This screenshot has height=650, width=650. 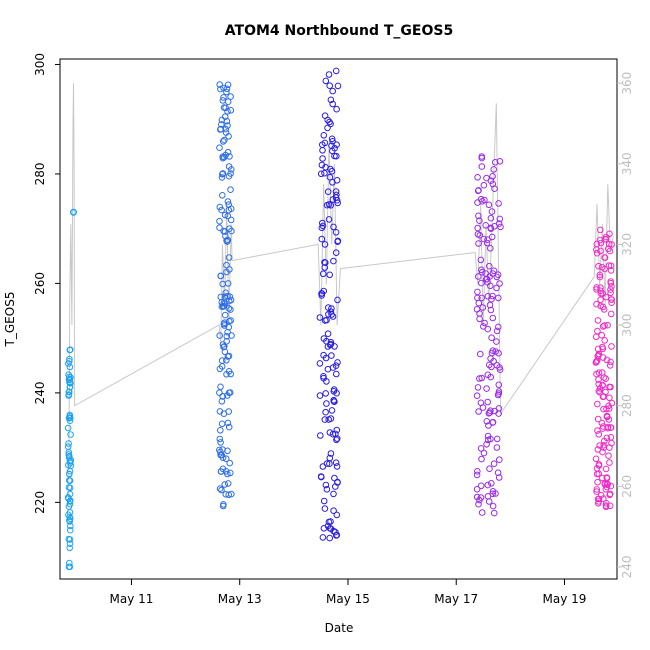 What do you see at coordinates (131, 599) in the screenshot?
I see `x-tick-label: May 11` at bounding box center [131, 599].